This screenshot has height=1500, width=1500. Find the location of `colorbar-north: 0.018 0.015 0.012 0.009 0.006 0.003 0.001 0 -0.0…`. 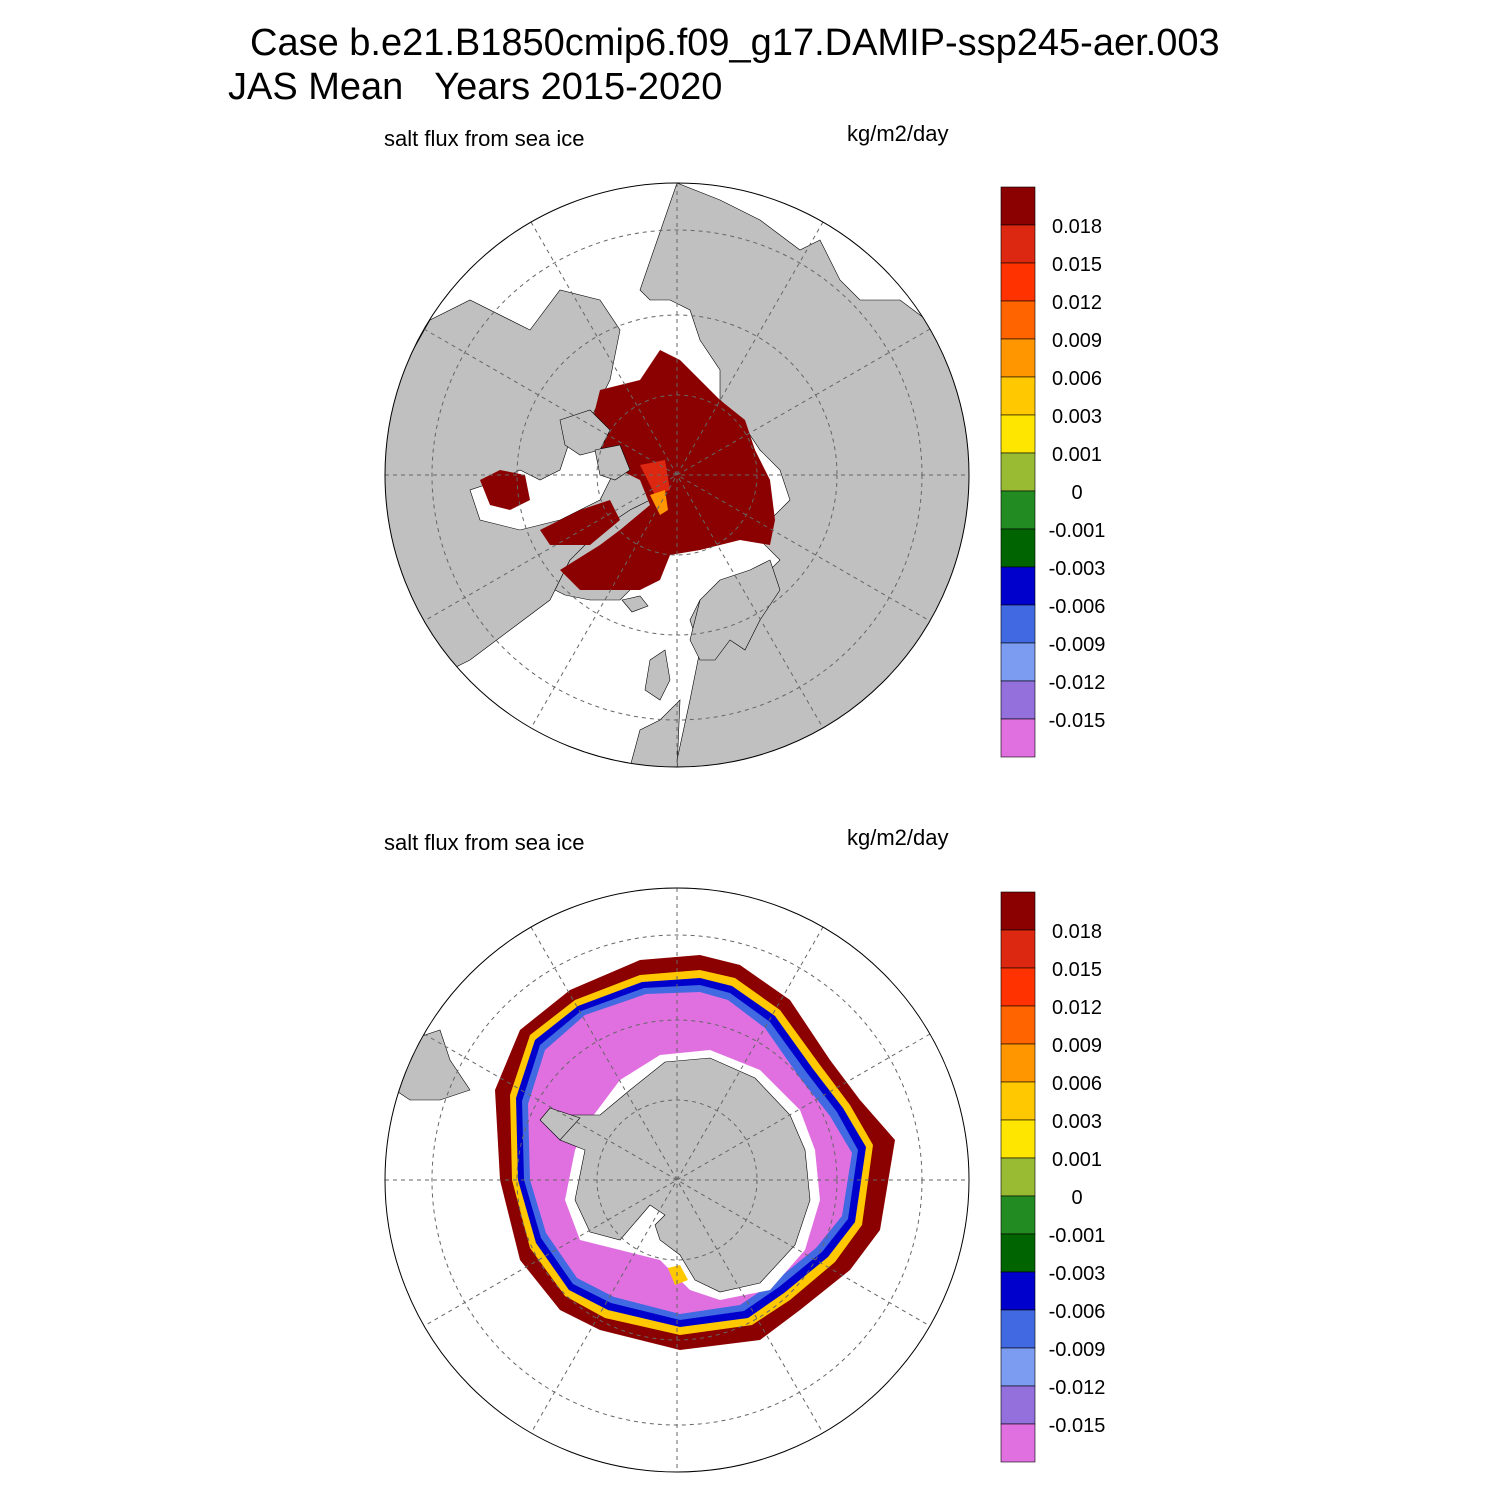

colorbar-north: 0.018 0.015 0.012 0.009 0.006 0.003 0.001 0 -0.0… is located at coordinates (1053, 472).